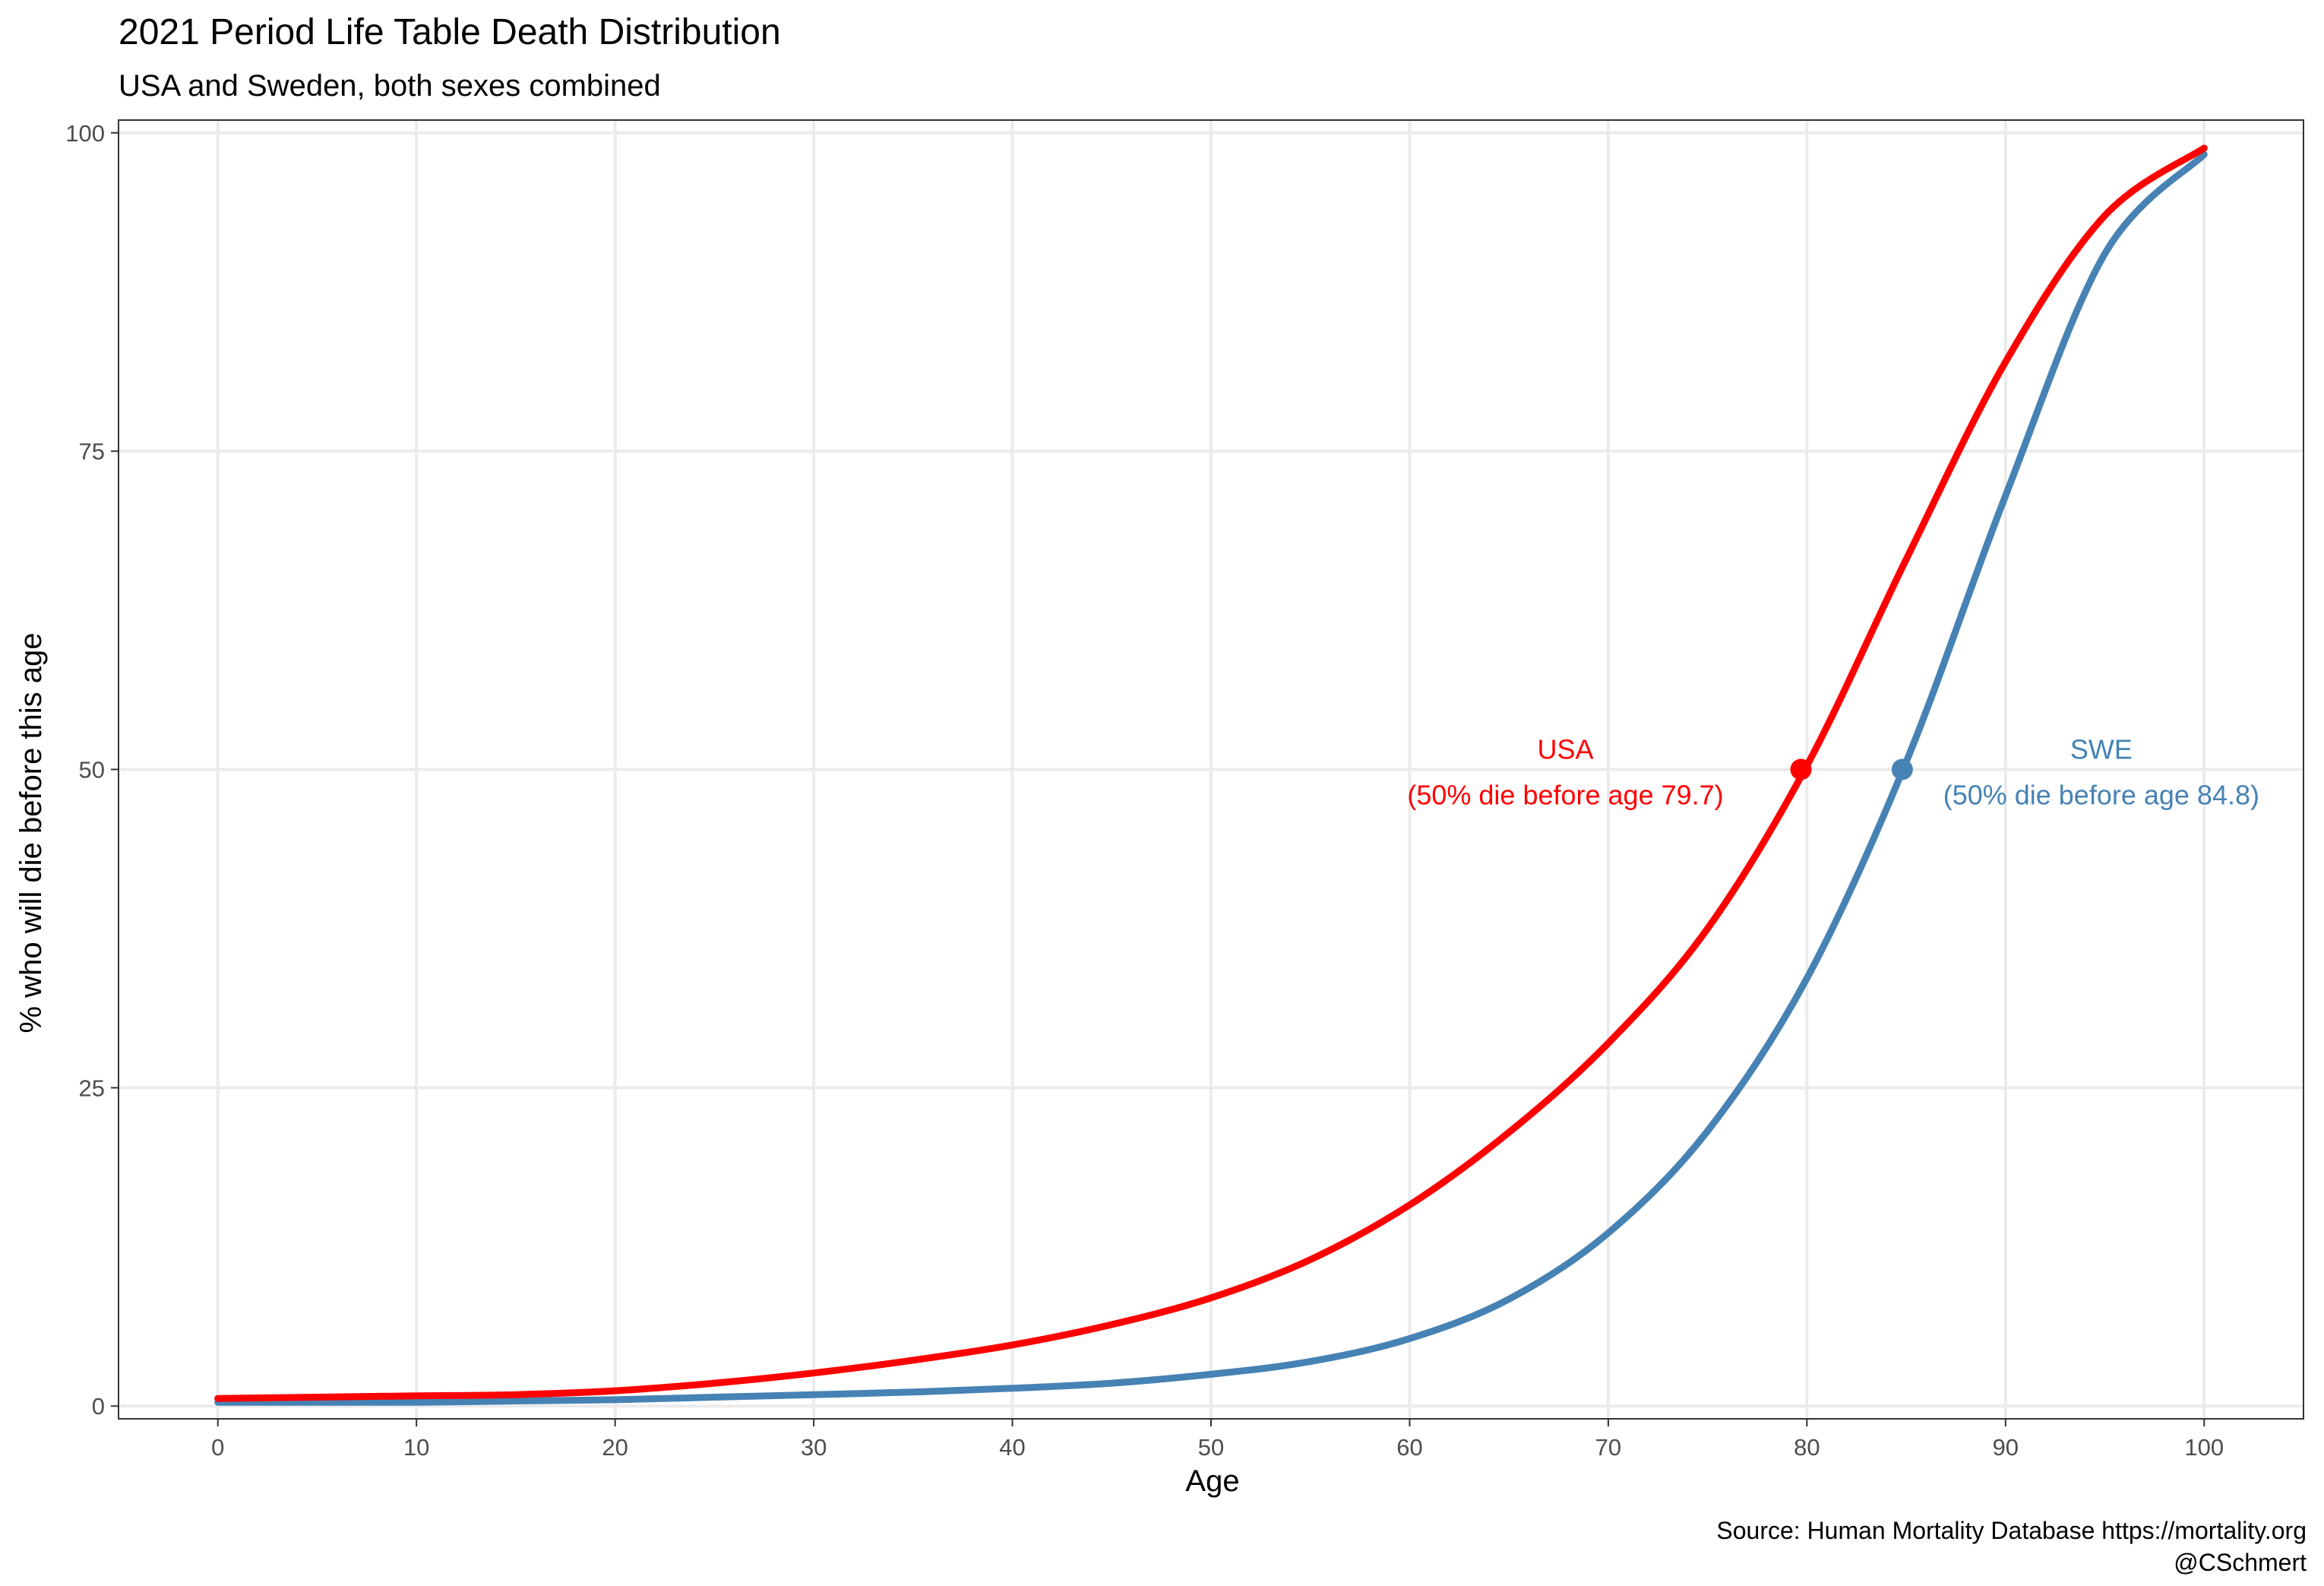  I want to click on annotation-swe-median: (50% die before age 84.8), so click(2101, 795).